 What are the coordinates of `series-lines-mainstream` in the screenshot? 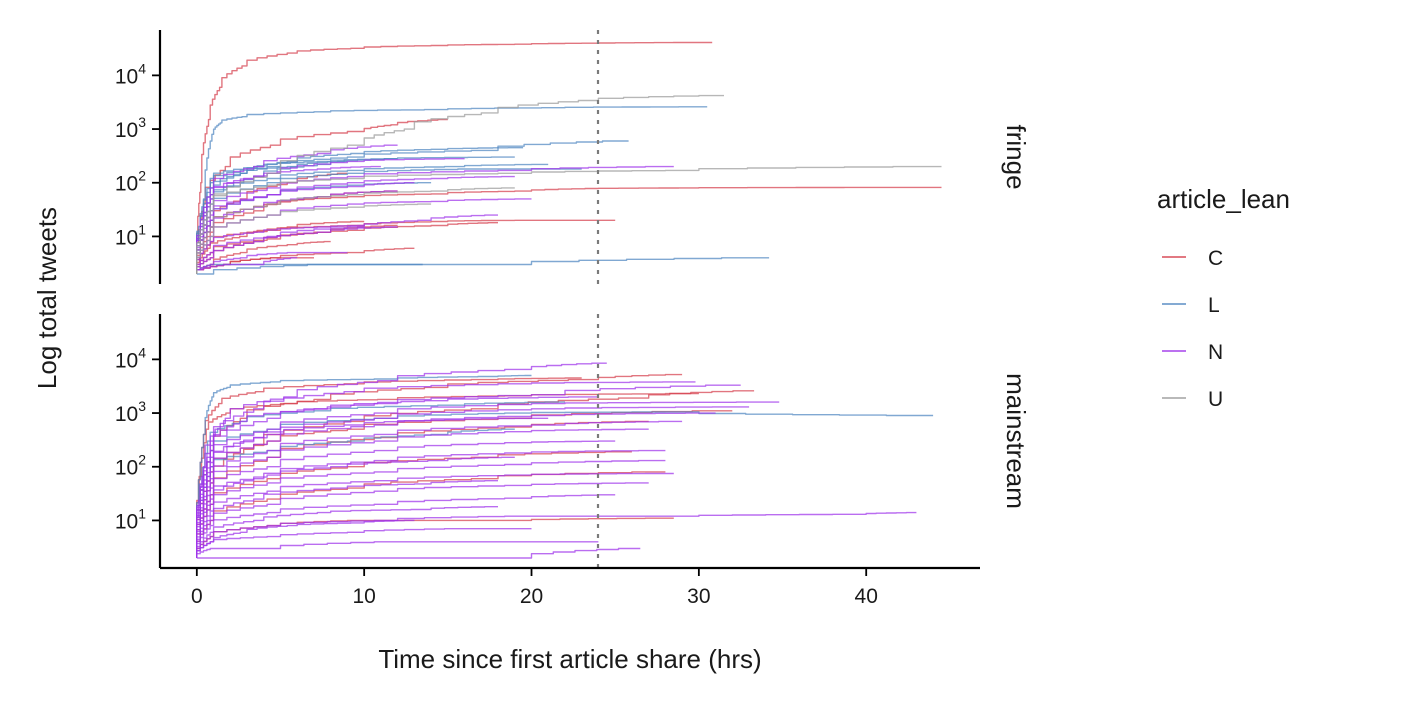 It's located at (565, 460).